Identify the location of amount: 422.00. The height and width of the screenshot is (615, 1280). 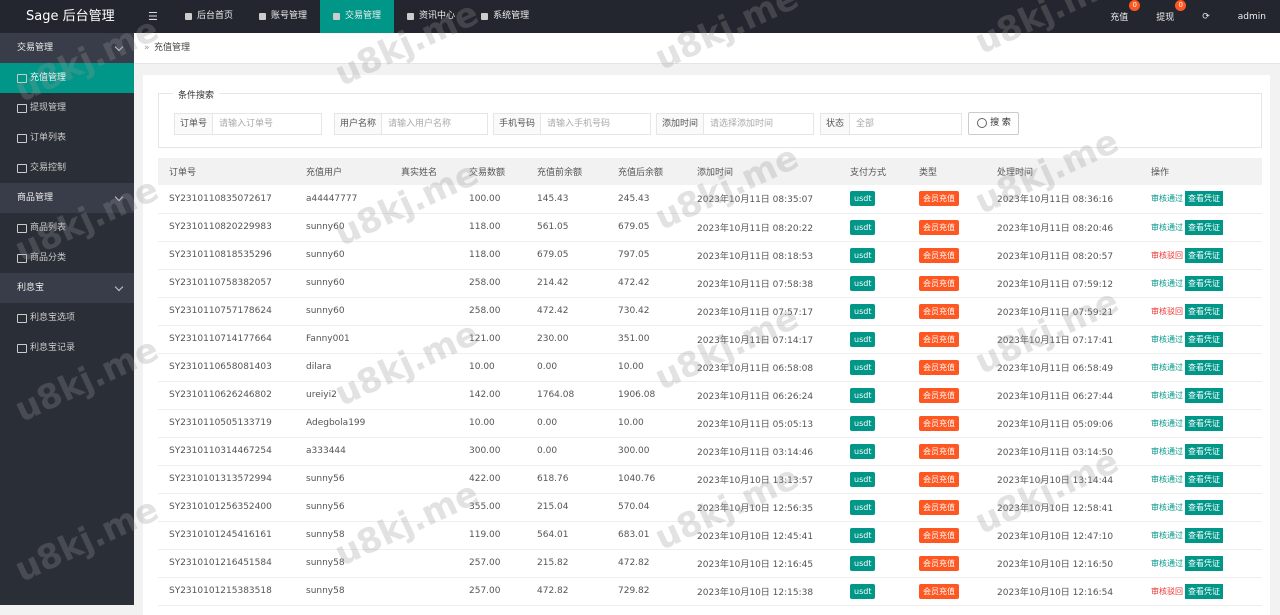
(492, 479).